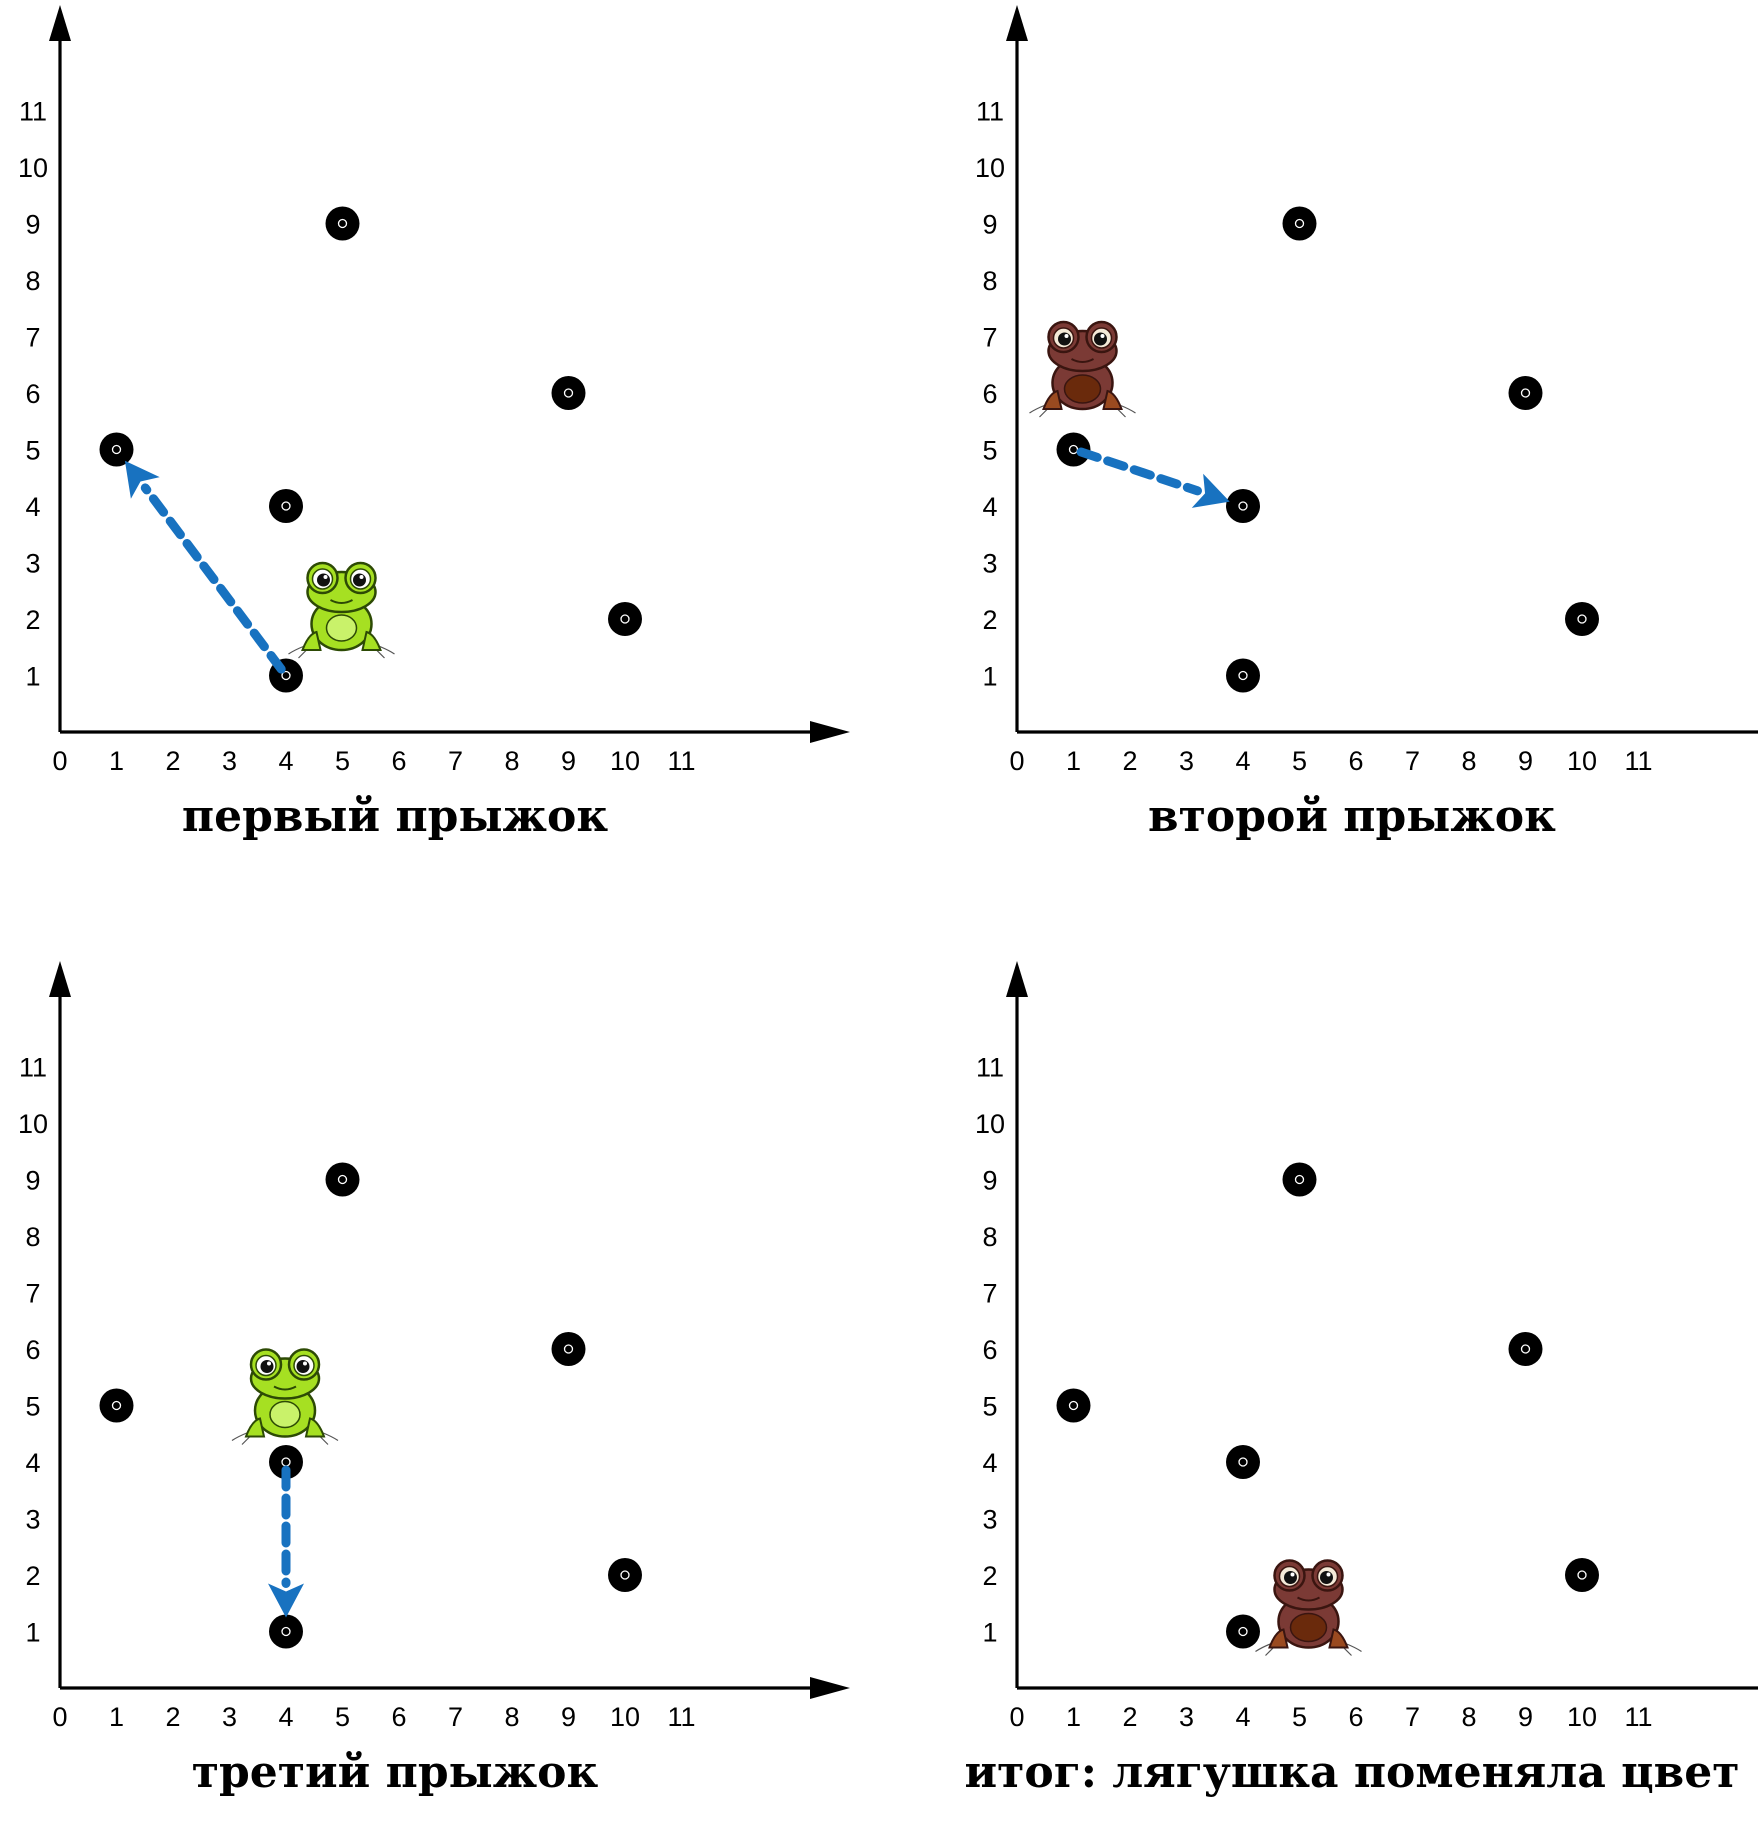 Image resolution: width=1758 pixels, height=1837 pixels. Describe the element at coordinates (989, 1576) in the screenshot. I see `y-tick-label: 2` at that location.